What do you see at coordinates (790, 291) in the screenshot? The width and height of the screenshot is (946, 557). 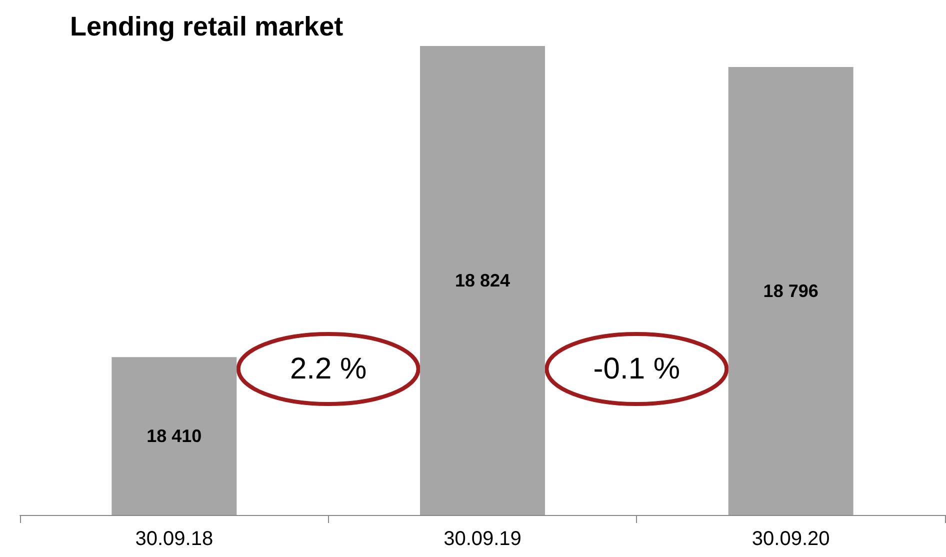 I see `data-label: 18 796` at bounding box center [790, 291].